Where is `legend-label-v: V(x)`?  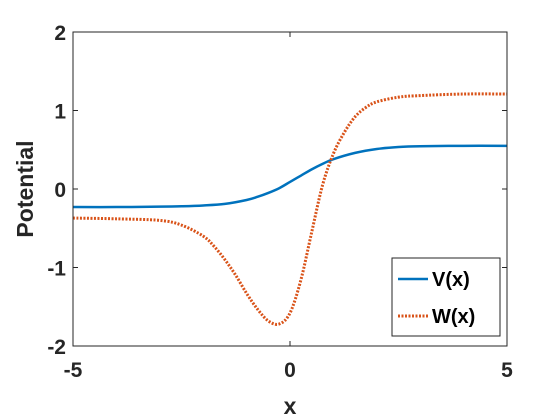 legend-label-v: V(x) is located at coordinates (451, 280).